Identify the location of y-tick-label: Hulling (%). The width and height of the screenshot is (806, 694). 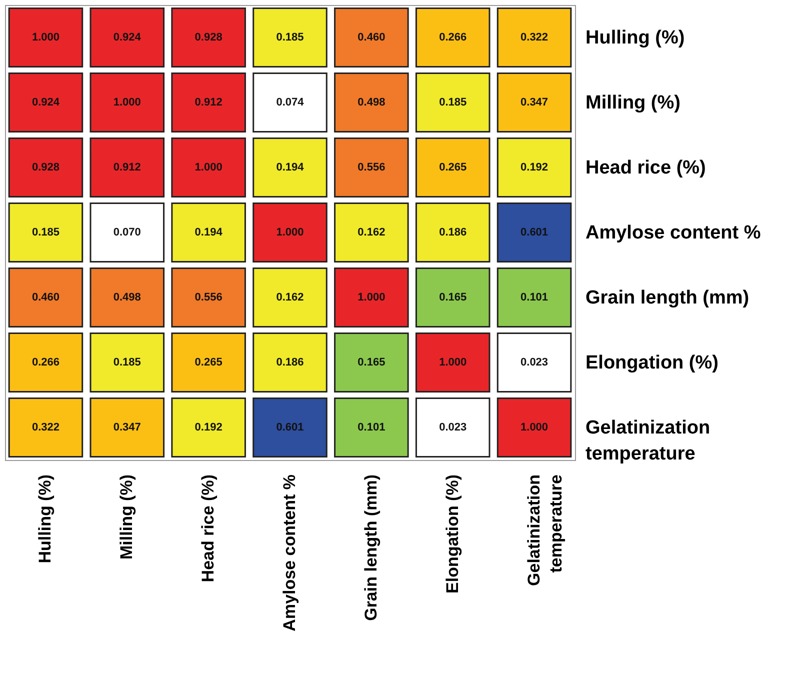
(635, 38).